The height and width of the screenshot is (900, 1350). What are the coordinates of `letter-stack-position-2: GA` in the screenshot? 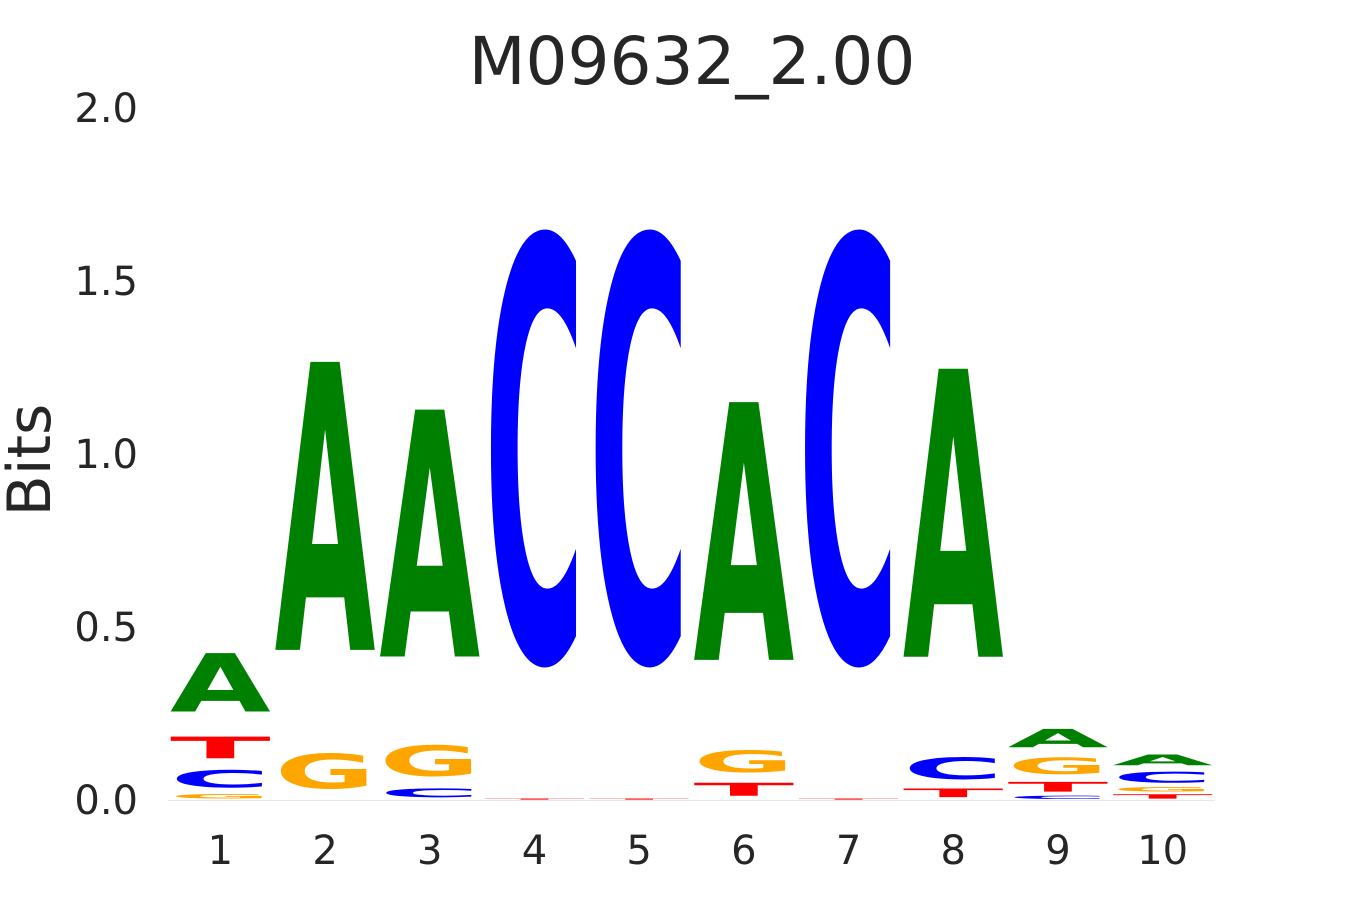 It's located at (326, 541).